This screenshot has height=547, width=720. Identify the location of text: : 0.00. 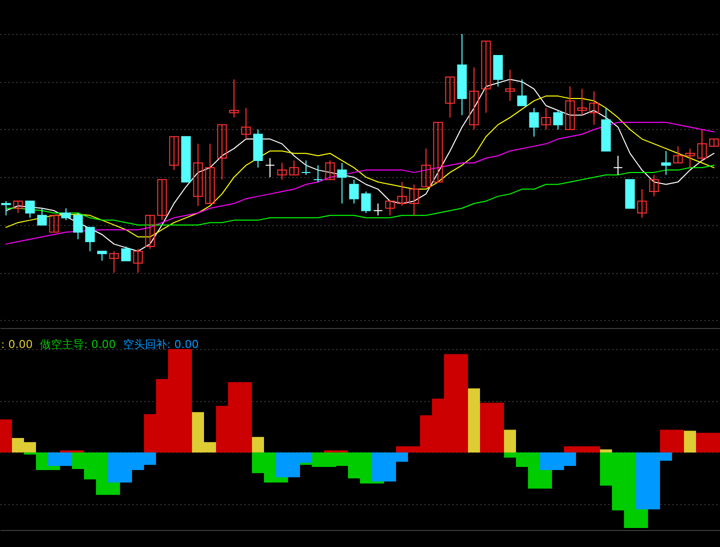
(17, 344).